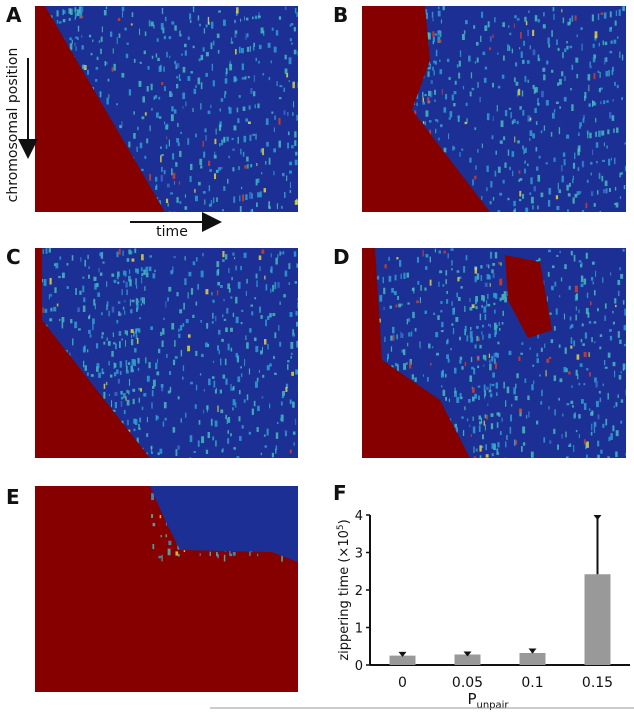  What do you see at coordinates (528, 296) in the screenshot?
I see `red-blob` at bounding box center [528, 296].